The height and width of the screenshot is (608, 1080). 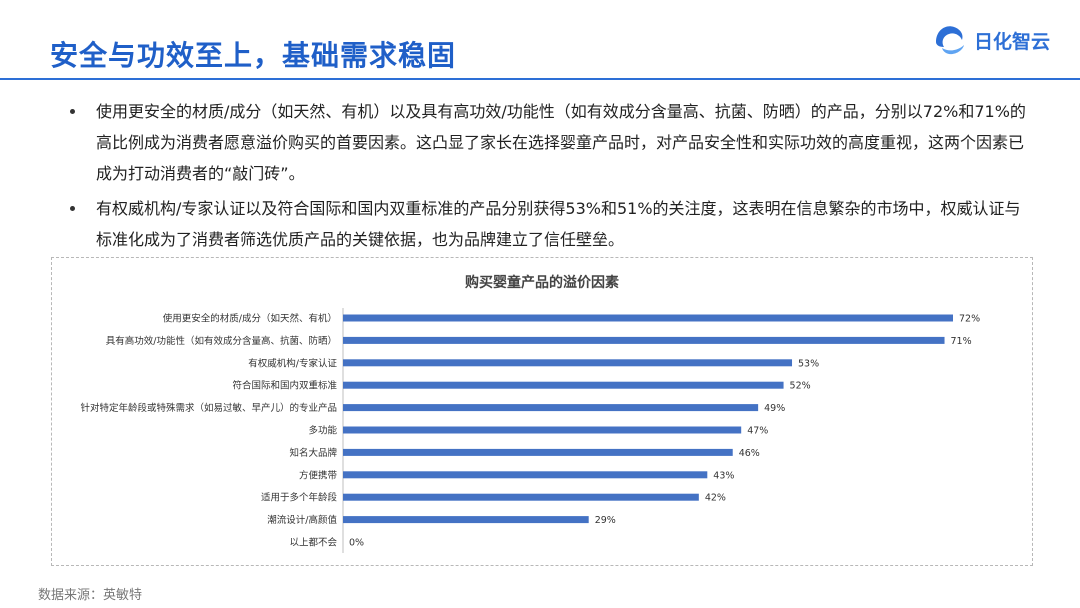 I want to click on value-label: 49%, so click(x=774, y=408).